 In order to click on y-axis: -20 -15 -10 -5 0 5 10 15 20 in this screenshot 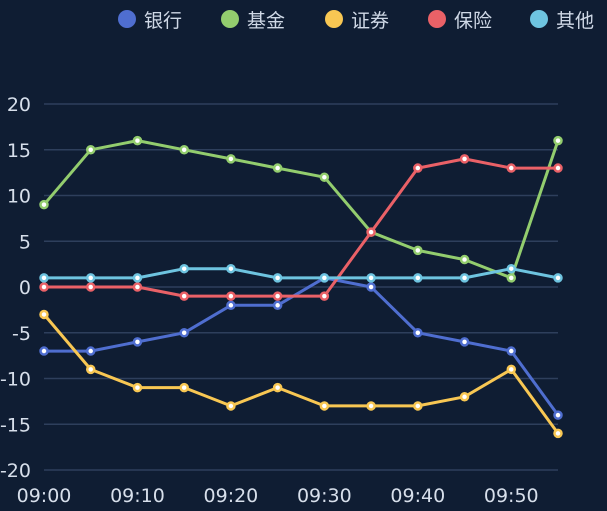, I will do `click(15, 288)`.